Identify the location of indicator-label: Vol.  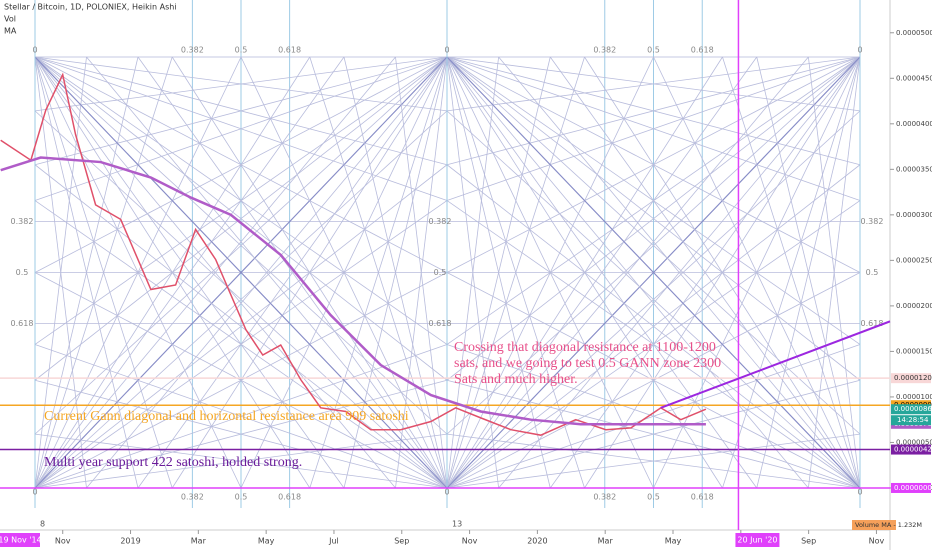
(10, 19).